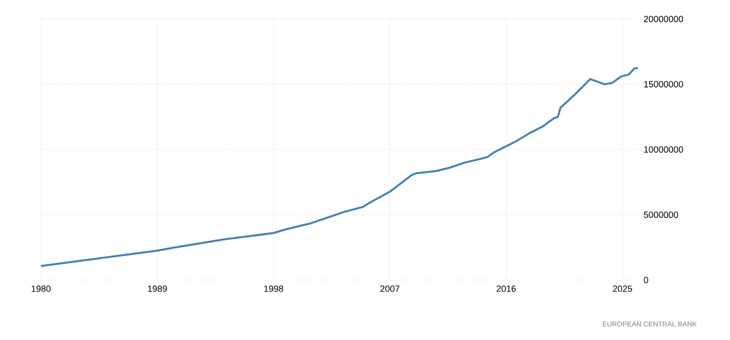 Image resolution: width=730 pixels, height=340 pixels. I want to click on x-tick-label: 1989, so click(157, 289).